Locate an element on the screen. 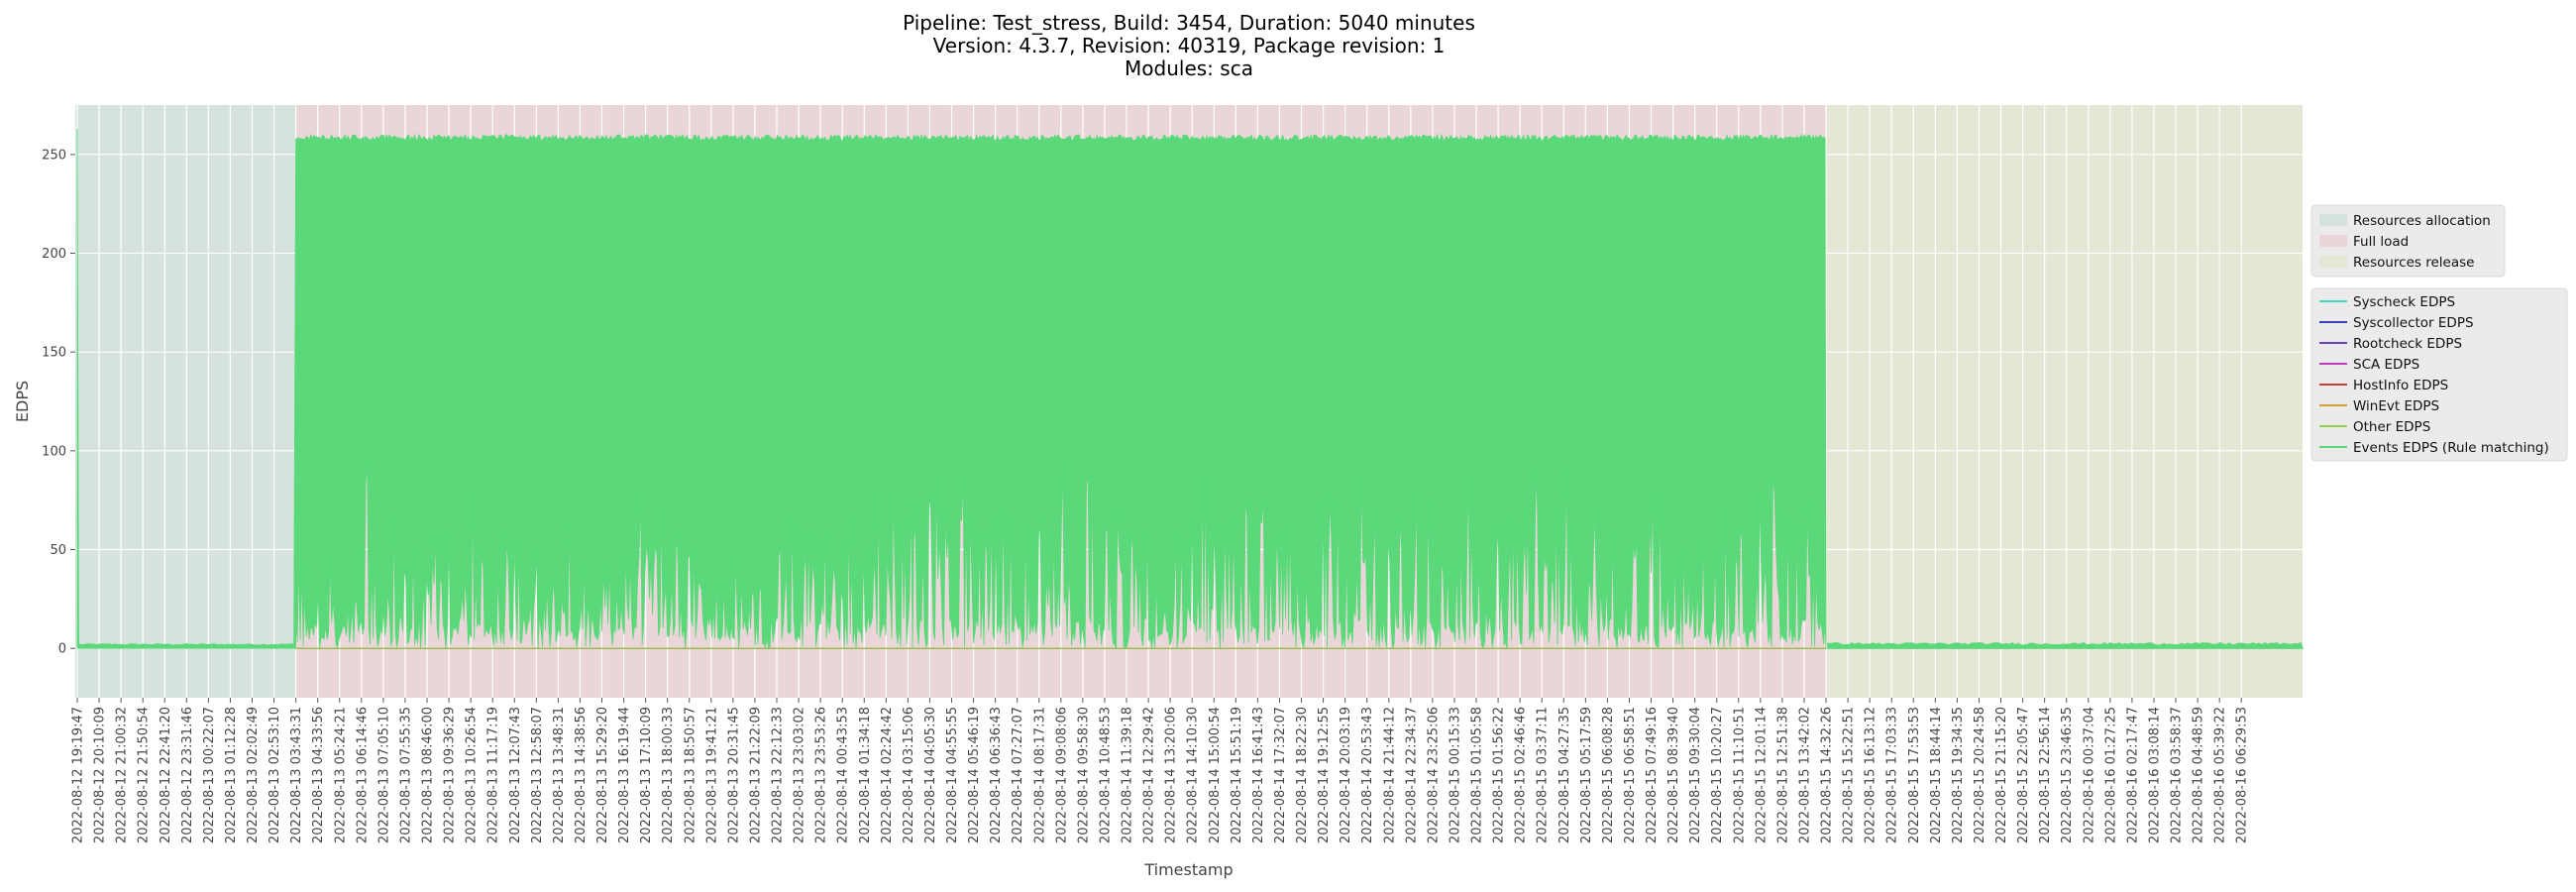 This screenshot has width=2576, height=892. x-tick-label: 2022-08-14 09:08:06 is located at coordinates (1061, 775).